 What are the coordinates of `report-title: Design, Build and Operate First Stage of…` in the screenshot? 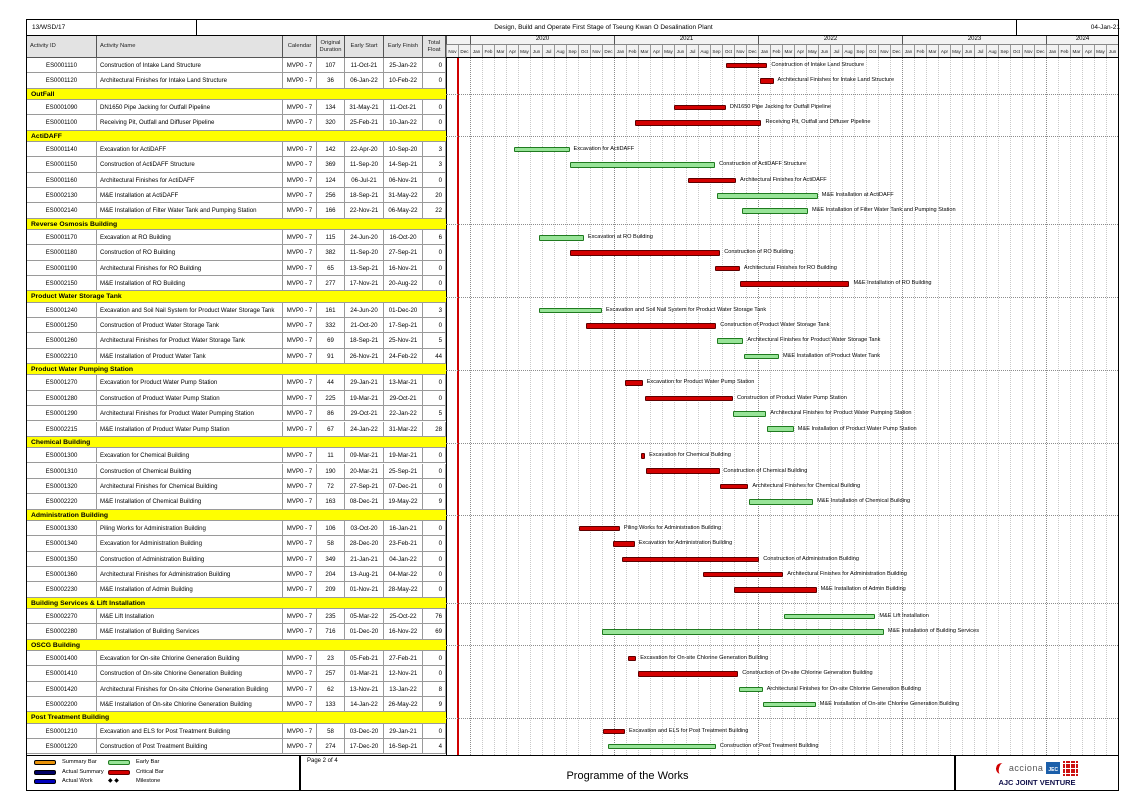 It's located at (603, 27).